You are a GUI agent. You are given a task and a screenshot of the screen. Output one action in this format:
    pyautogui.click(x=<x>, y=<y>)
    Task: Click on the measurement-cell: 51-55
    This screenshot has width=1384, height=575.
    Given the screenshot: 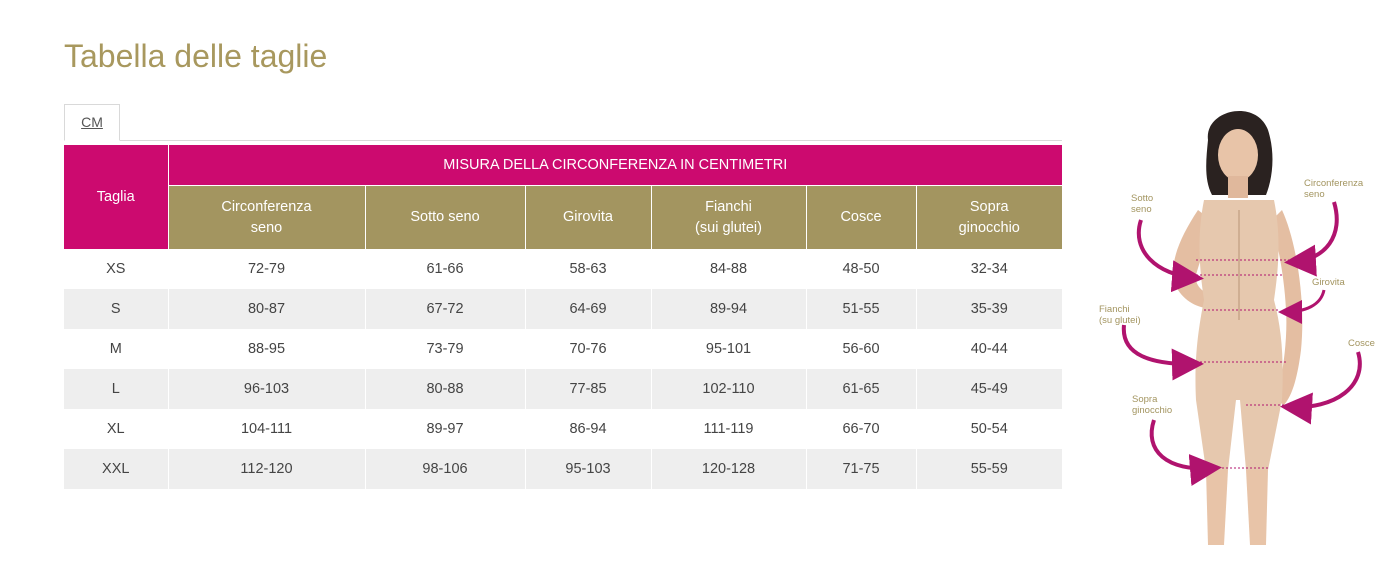 What is the action you would take?
    pyautogui.click(x=861, y=309)
    